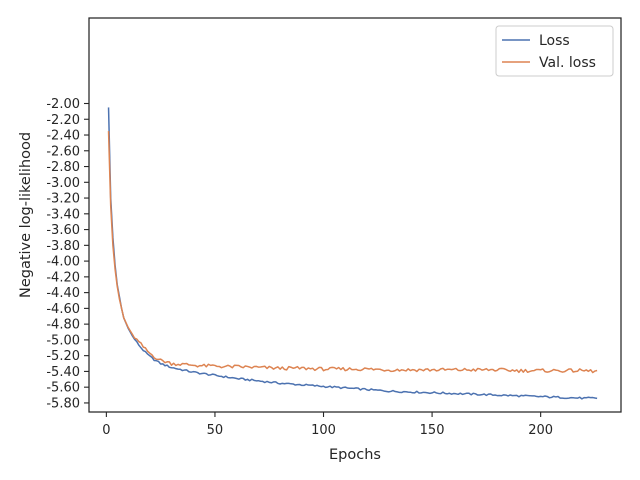 This screenshot has width=640, height=480. What do you see at coordinates (567, 63) in the screenshot?
I see `legend-label-1: Val. loss` at bounding box center [567, 63].